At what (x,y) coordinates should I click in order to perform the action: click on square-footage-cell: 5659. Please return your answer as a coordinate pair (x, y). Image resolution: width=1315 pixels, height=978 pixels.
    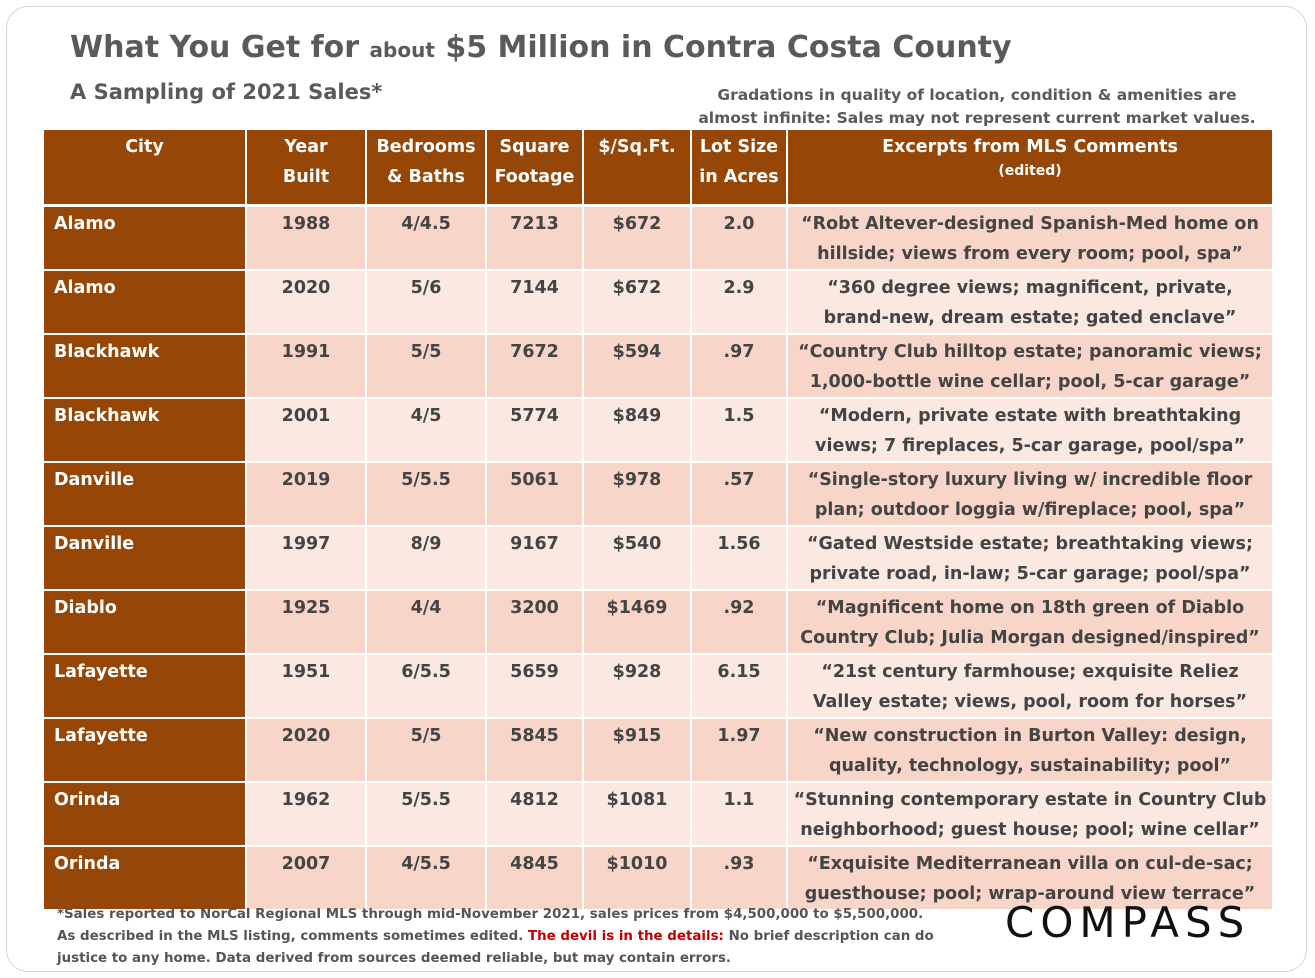
    Looking at the image, I should click on (535, 686).